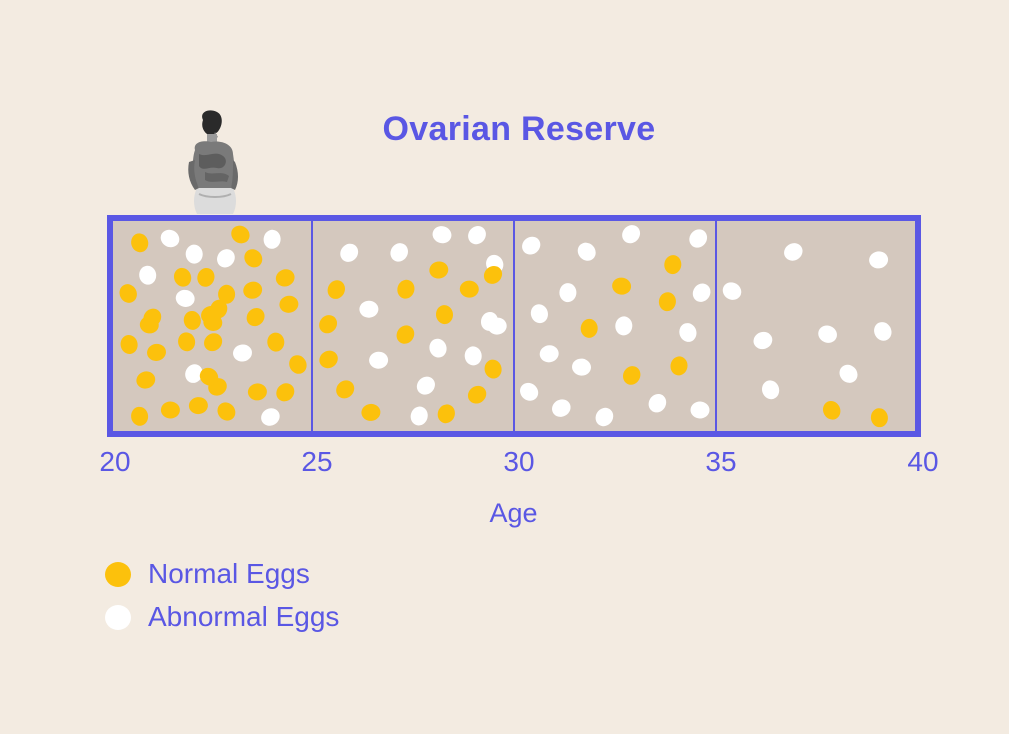 This screenshot has width=1009, height=734. I want to click on legend-item-normal: Normal Eggs, so click(207, 574).